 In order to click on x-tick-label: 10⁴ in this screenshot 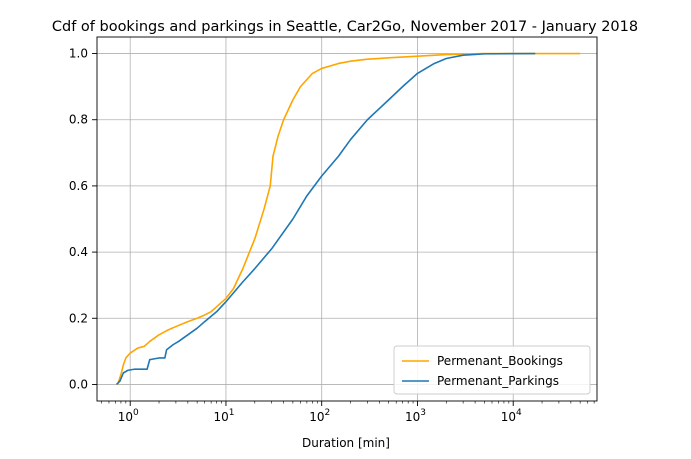, I will do `click(511, 416)`.